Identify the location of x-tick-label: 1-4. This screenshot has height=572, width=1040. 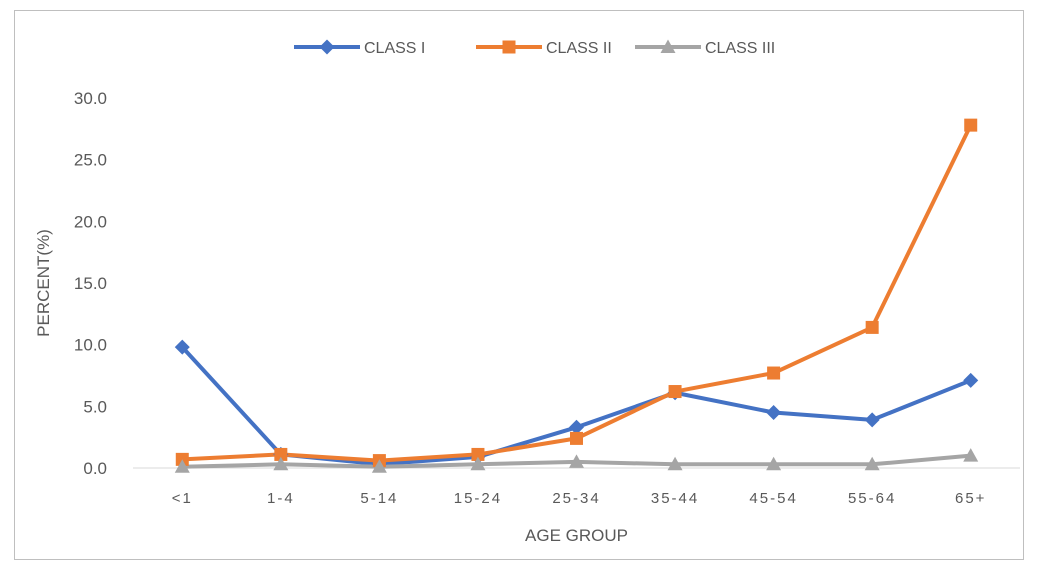
(281, 498).